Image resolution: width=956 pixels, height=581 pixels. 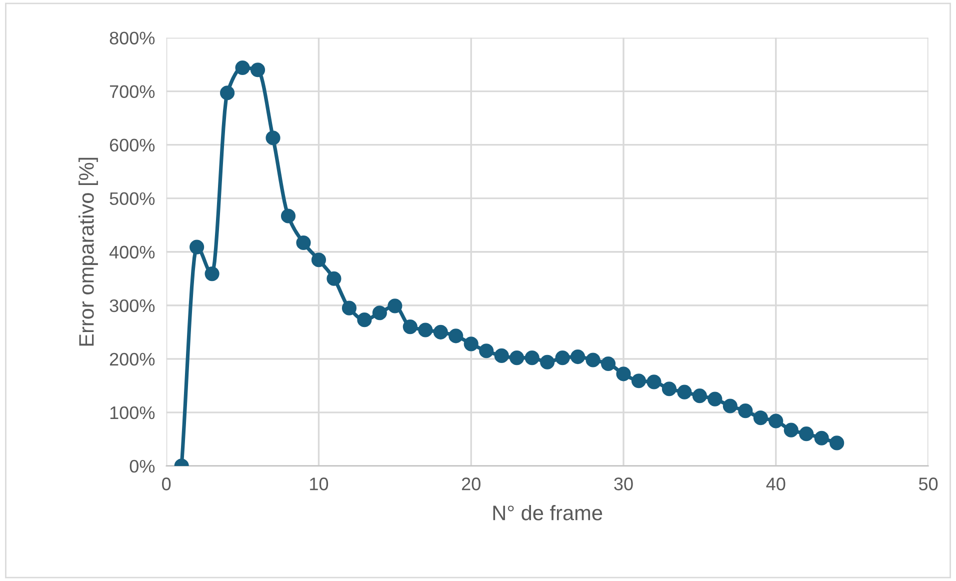 I want to click on x-axis-title: N° de frame, so click(x=547, y=512).